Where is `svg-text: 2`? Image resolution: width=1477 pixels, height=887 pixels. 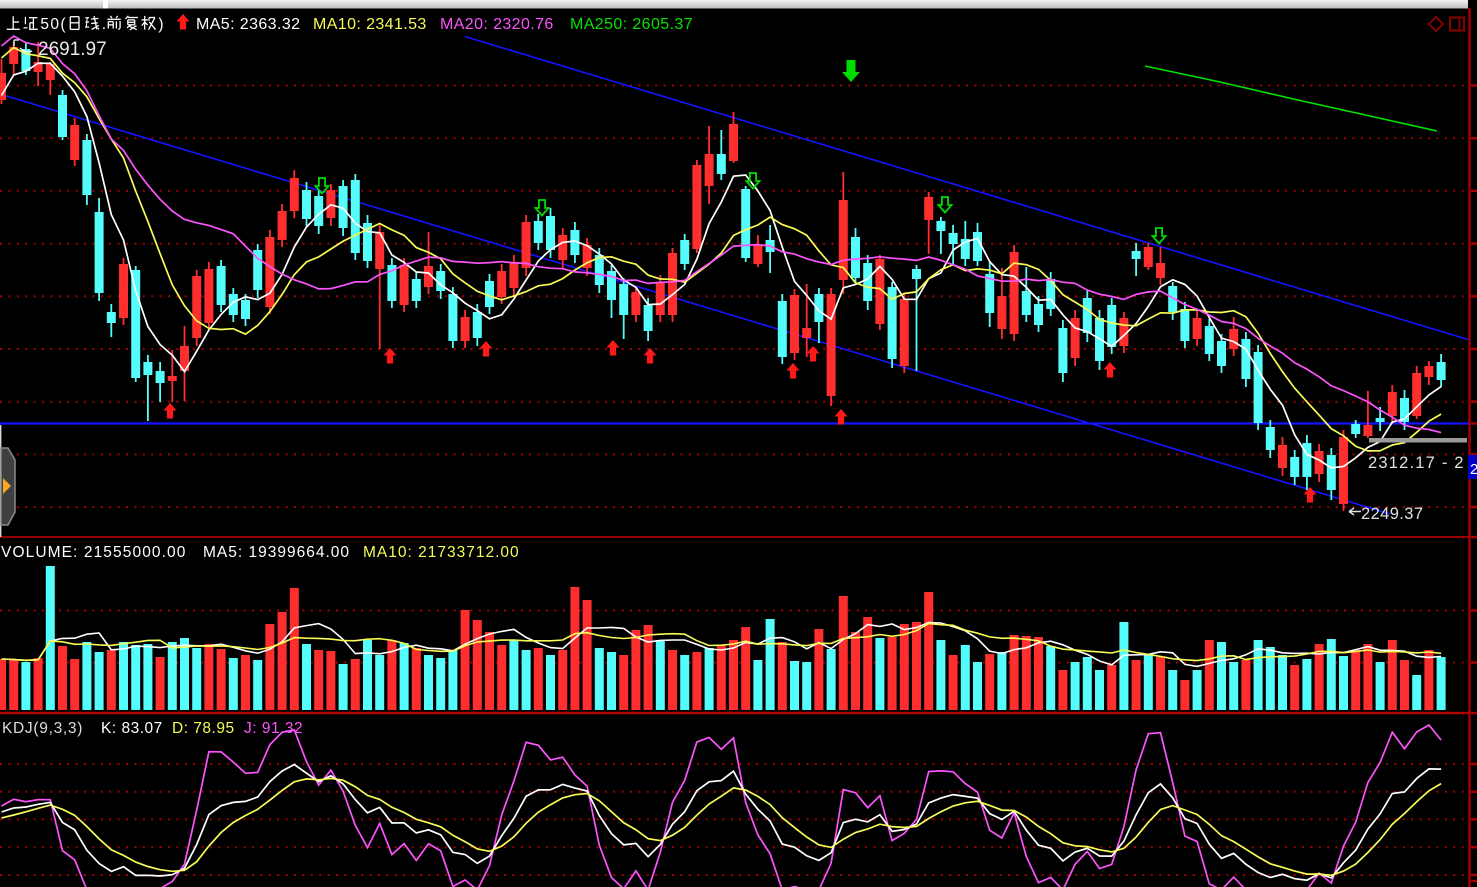
svg-text: 2 is located at coordinates (1473, 469).